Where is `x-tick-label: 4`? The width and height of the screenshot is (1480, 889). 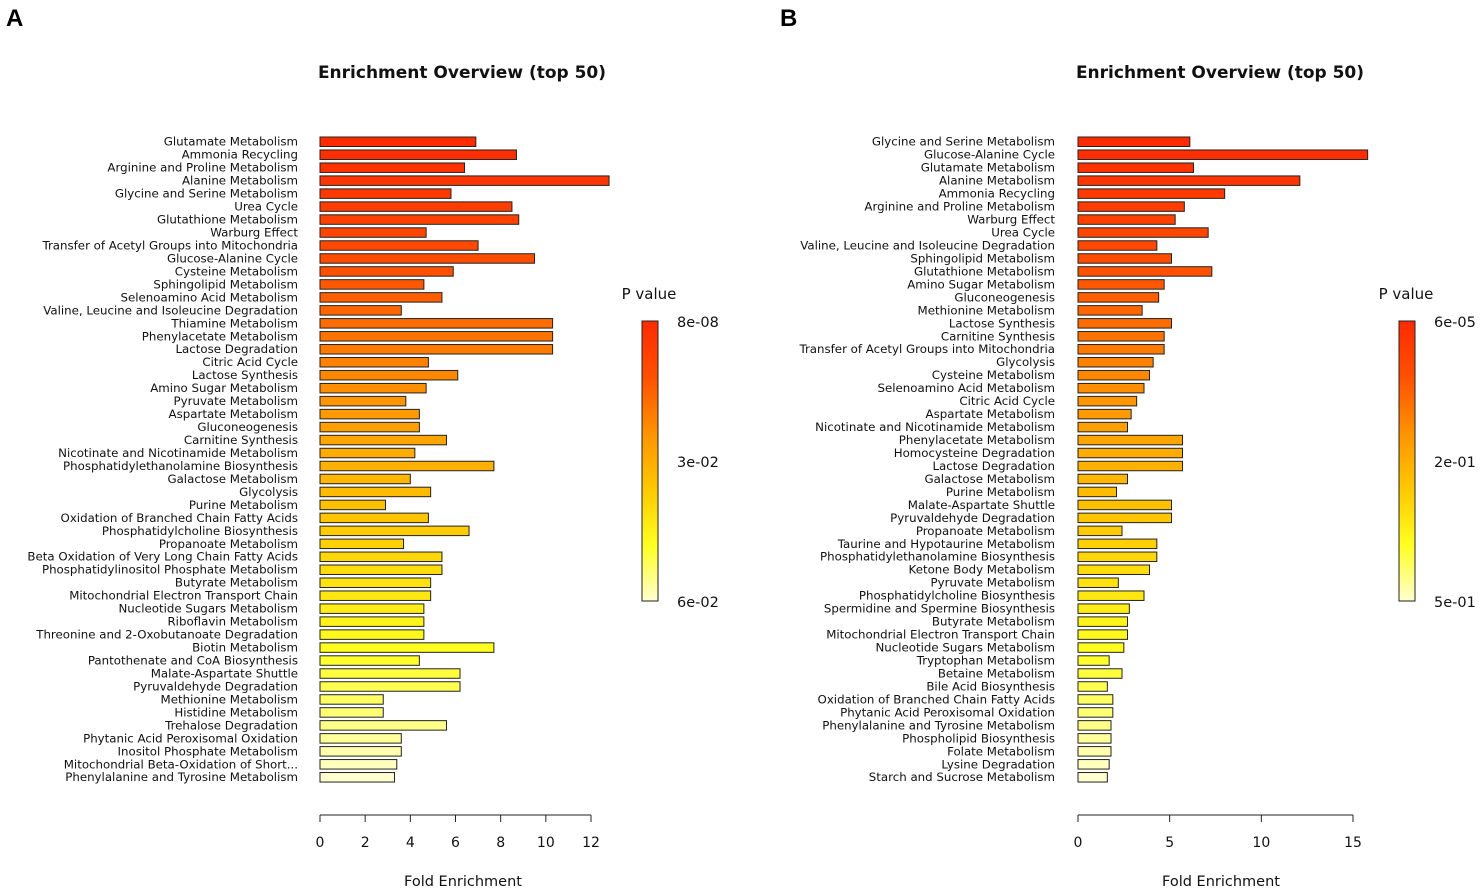
x-tick-label: 4 is located at coordinates (410, 843).